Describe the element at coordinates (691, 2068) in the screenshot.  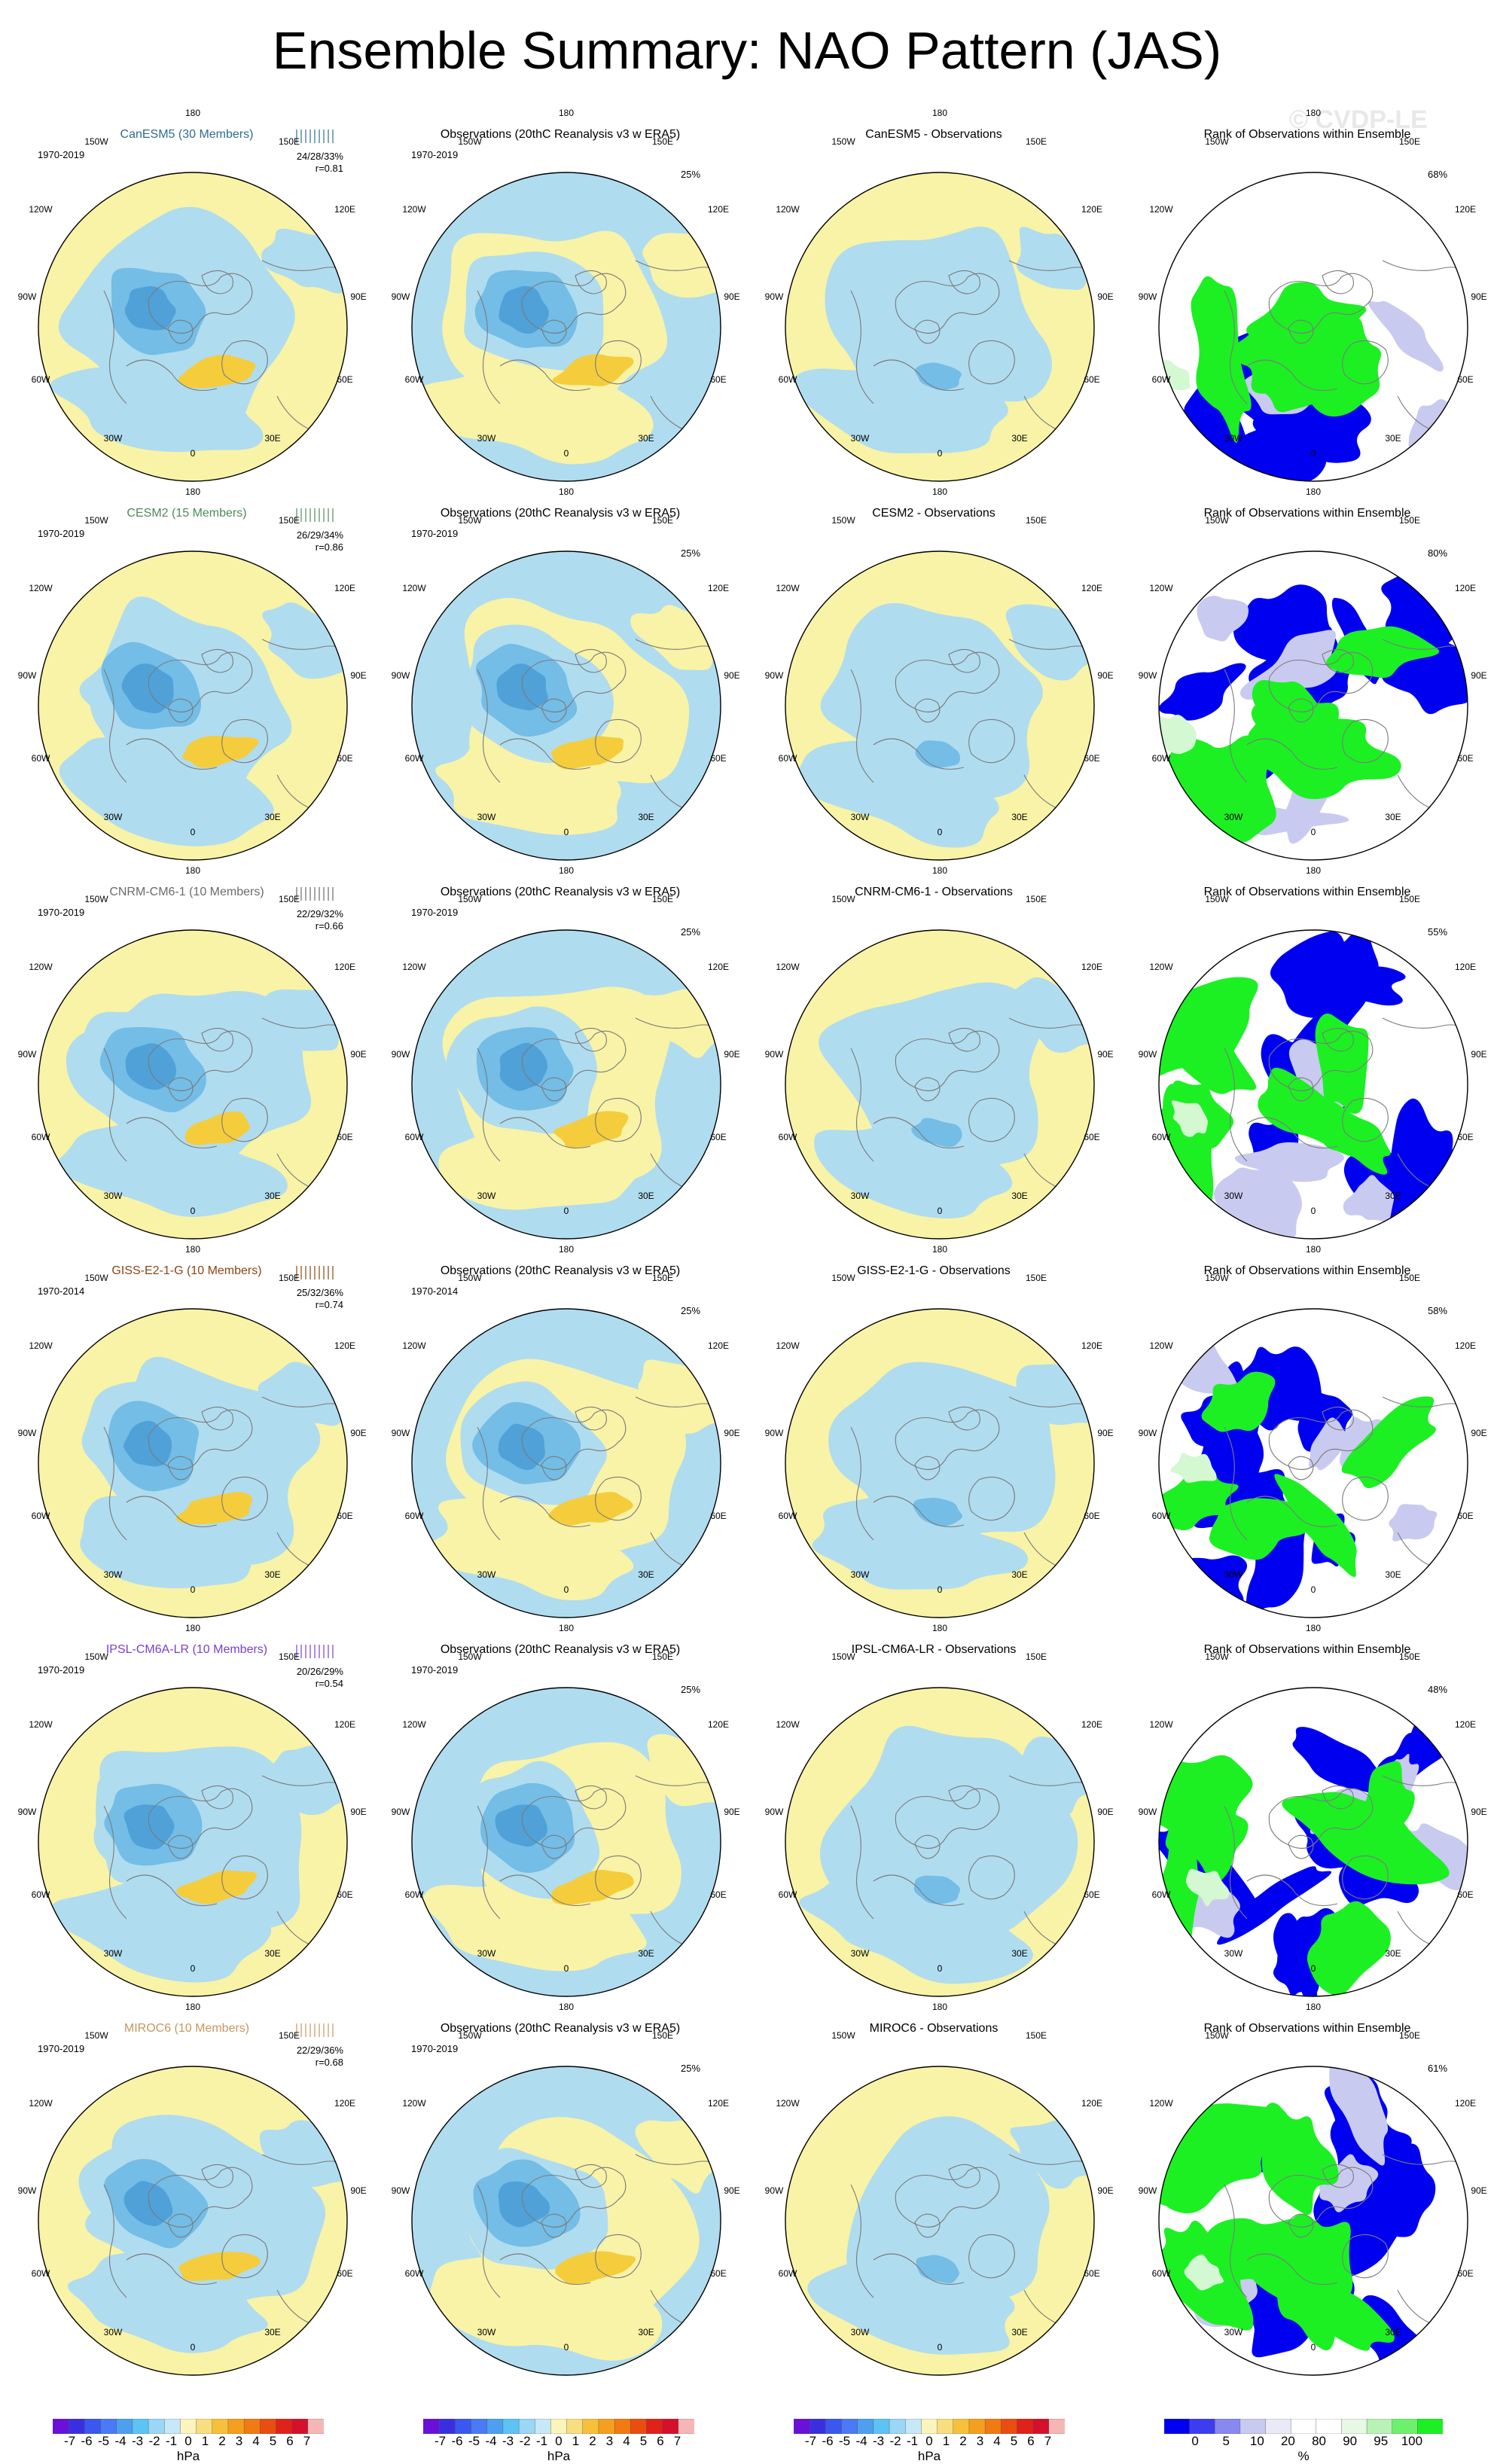
I see `explained-variance: 25%` at that location.